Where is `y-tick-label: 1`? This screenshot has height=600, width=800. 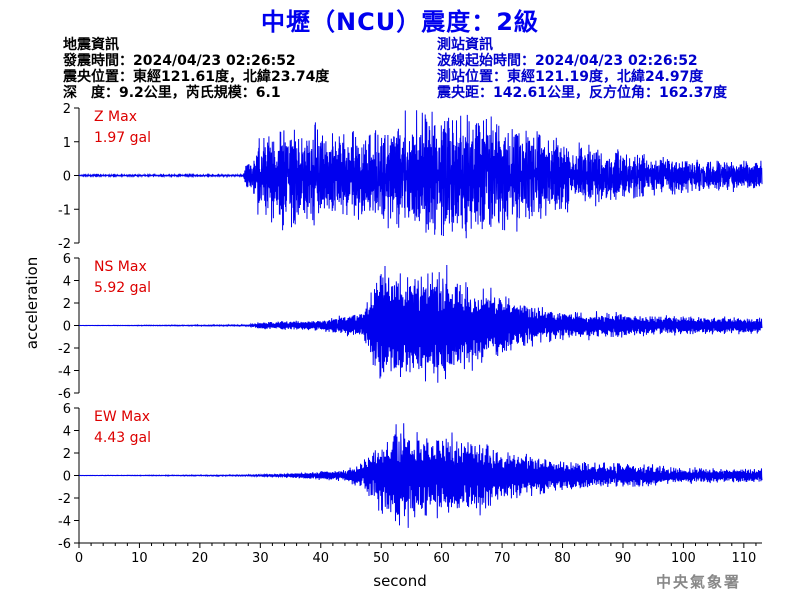 y-tick-label: 1 is located at coordinates (67, 143).